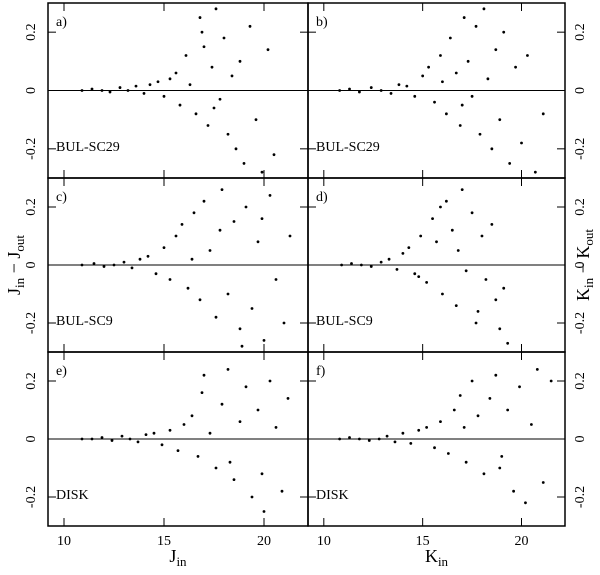  Describe the element at coordinates (164, 541) in the screenshot. I see `x-tick-label: 15` at that location.